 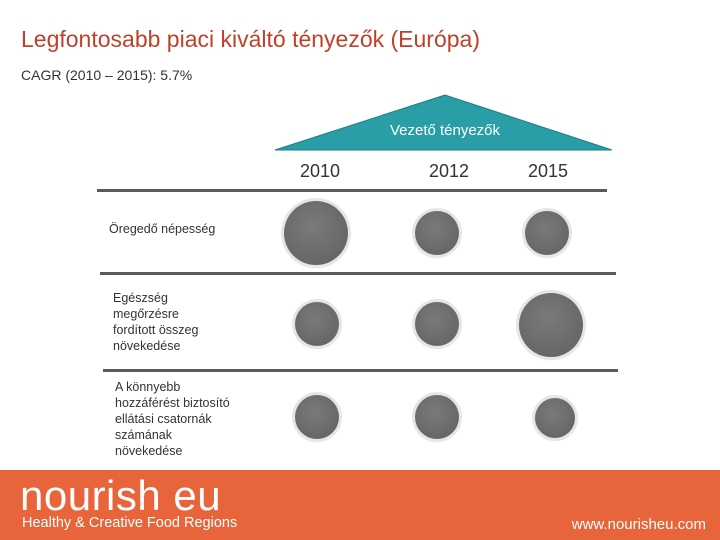 What do you see at coordinates (638, 524) in the screenshot?
I see `website-link: www.nourisheu.com` at bounding box center [638, 524].